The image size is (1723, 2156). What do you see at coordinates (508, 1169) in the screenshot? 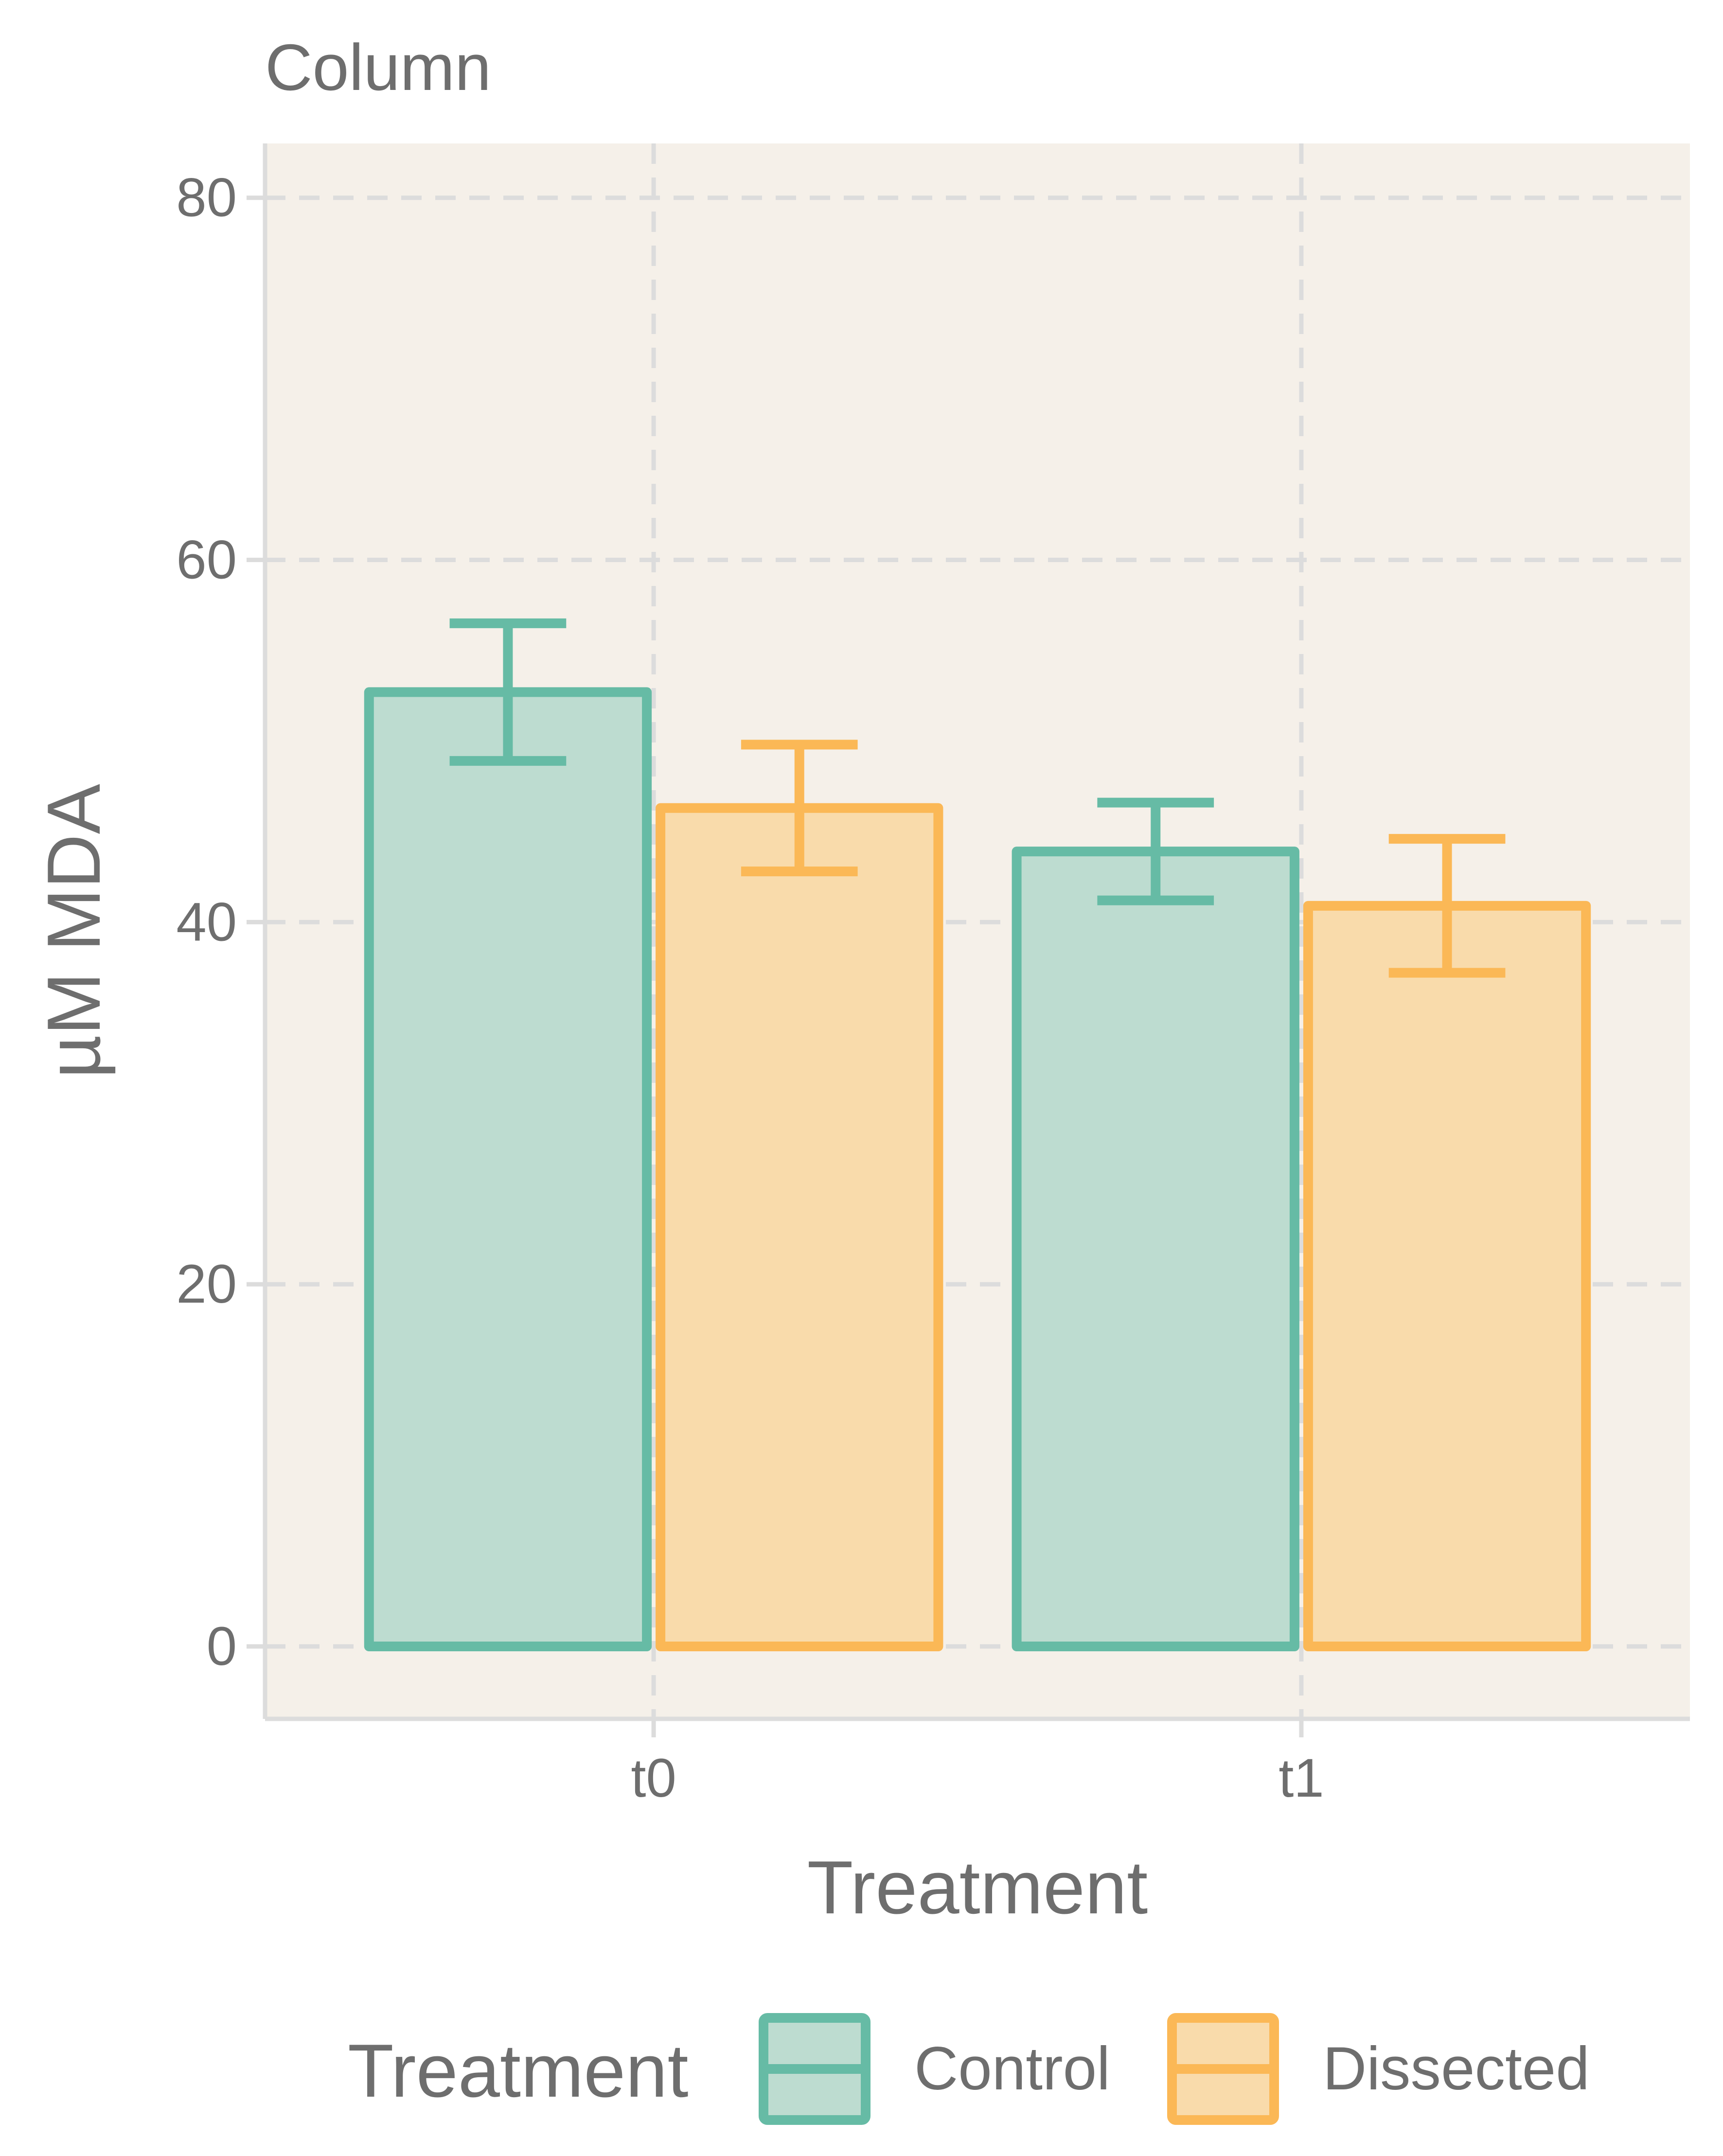
I see `bar-control-t0` at bounding box center [508, 1169].